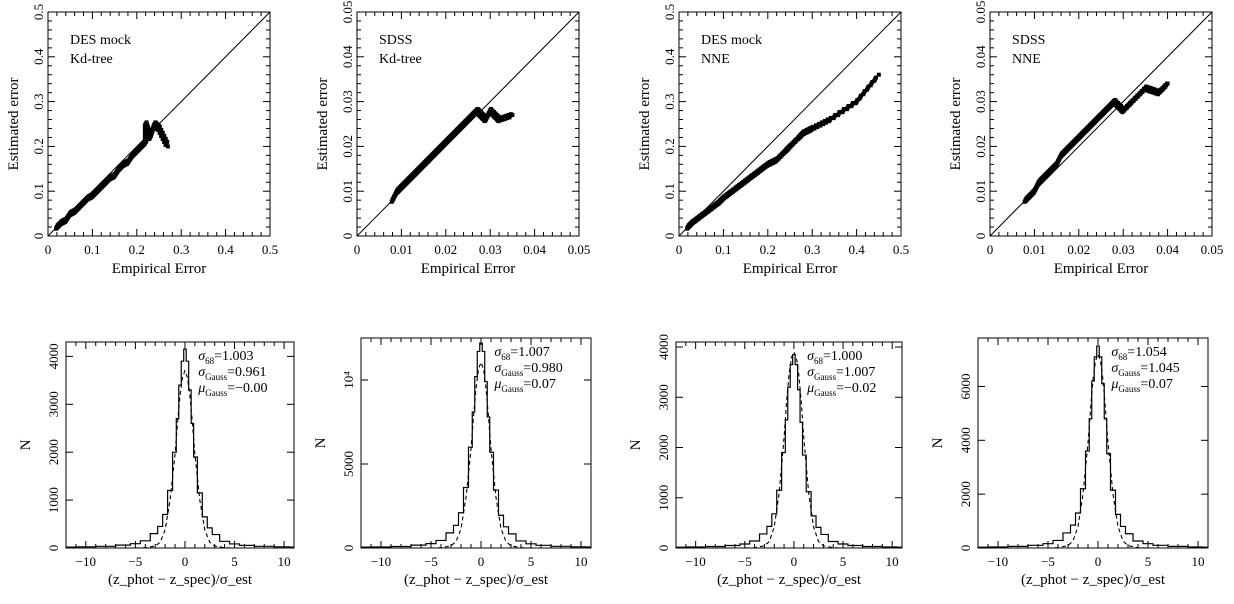 The image size is (1234, 604). I want to click on panel-annotation: SDSS, so click(1028, 40).